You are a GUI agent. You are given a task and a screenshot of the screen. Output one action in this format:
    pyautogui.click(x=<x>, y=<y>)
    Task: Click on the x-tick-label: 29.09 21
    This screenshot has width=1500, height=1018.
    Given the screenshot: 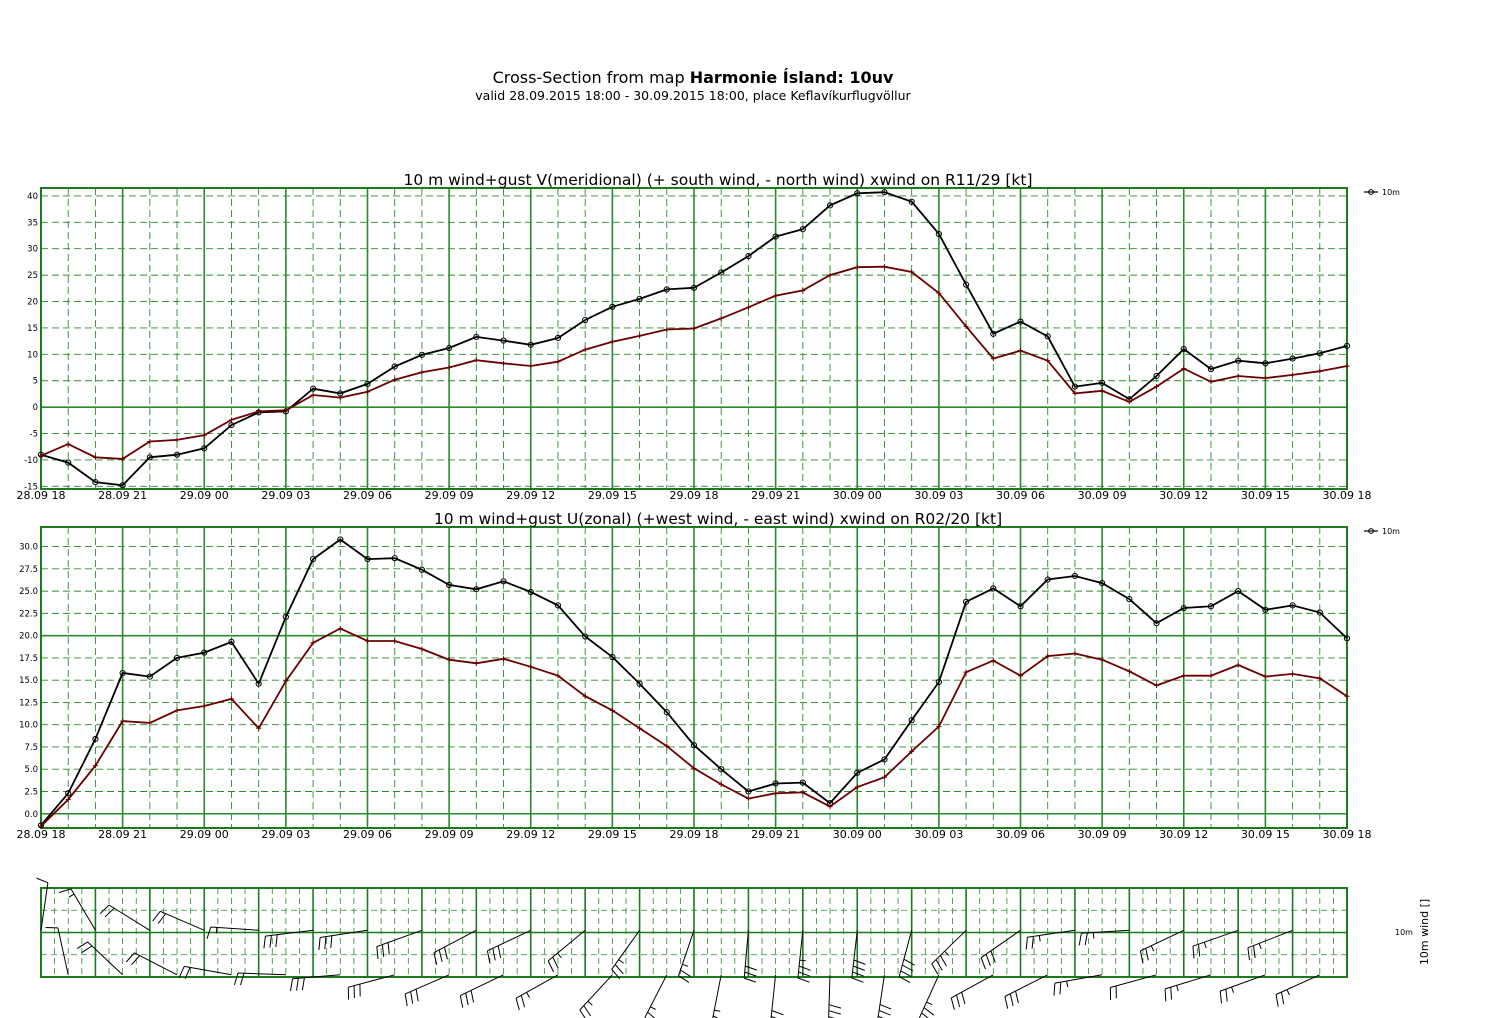 What is the action you would take?
    pyautogui.click(x=775, y=834)
    